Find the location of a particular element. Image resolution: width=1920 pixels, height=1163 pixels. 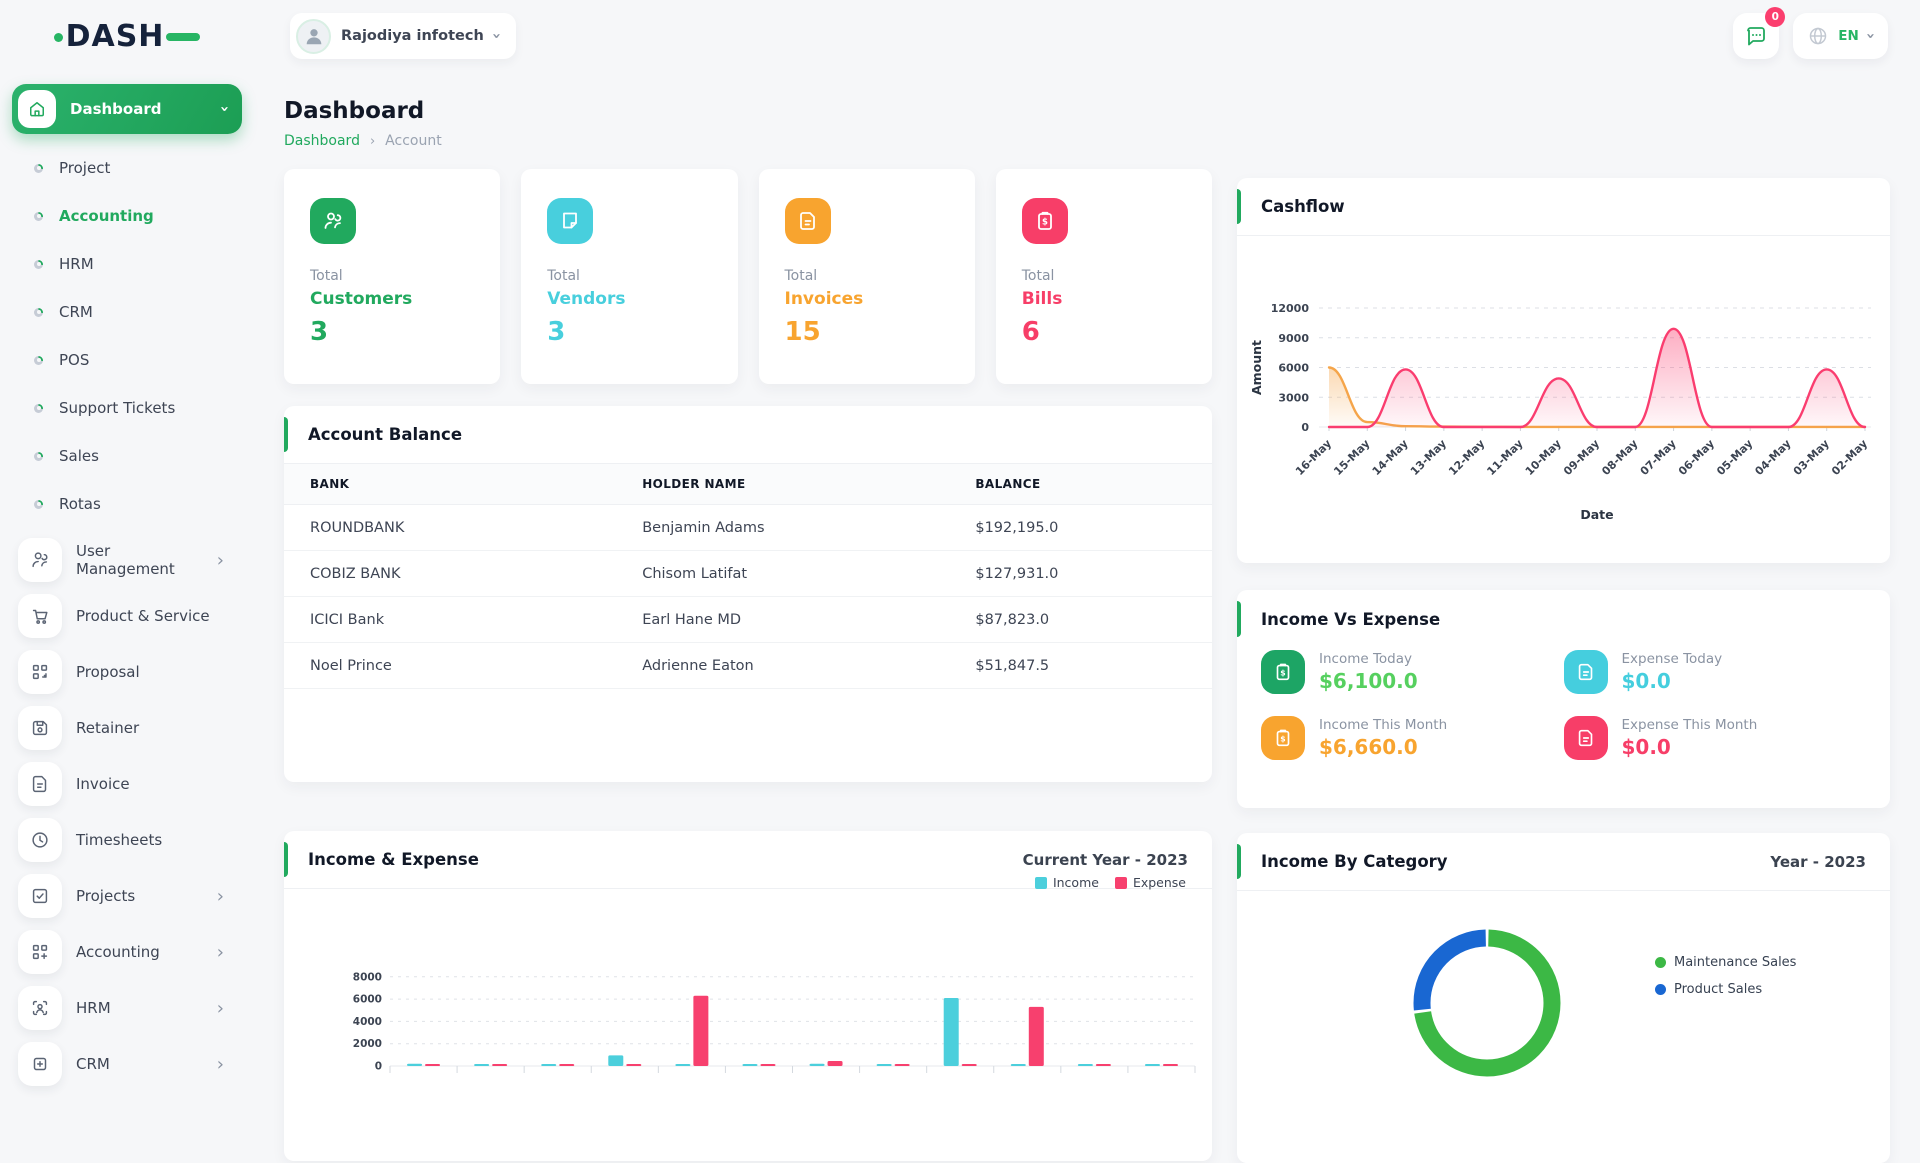

note-icon is located at coordinates (570, 221).